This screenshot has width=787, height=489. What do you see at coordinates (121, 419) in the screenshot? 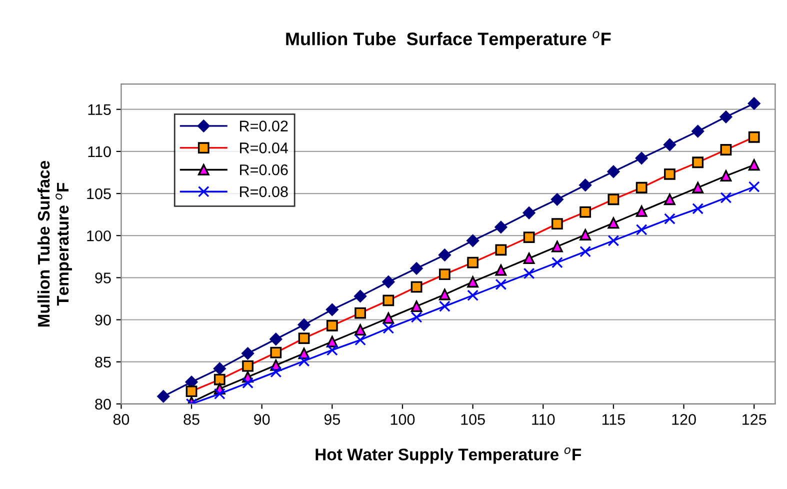
I see `x-tick-label: 80` at bounding box center [121, 419].